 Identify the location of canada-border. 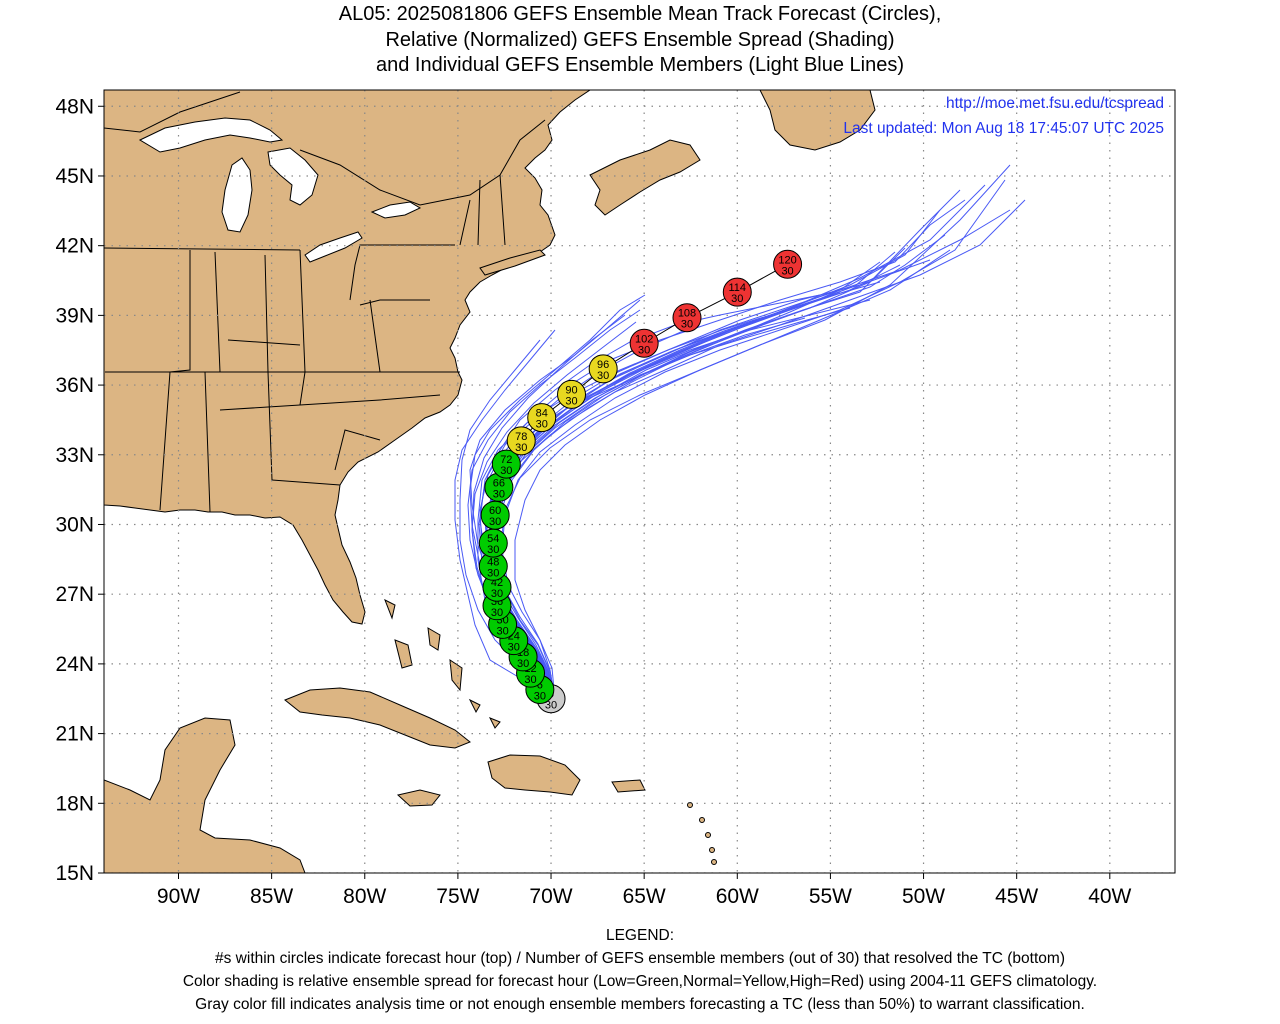
(325, 148).